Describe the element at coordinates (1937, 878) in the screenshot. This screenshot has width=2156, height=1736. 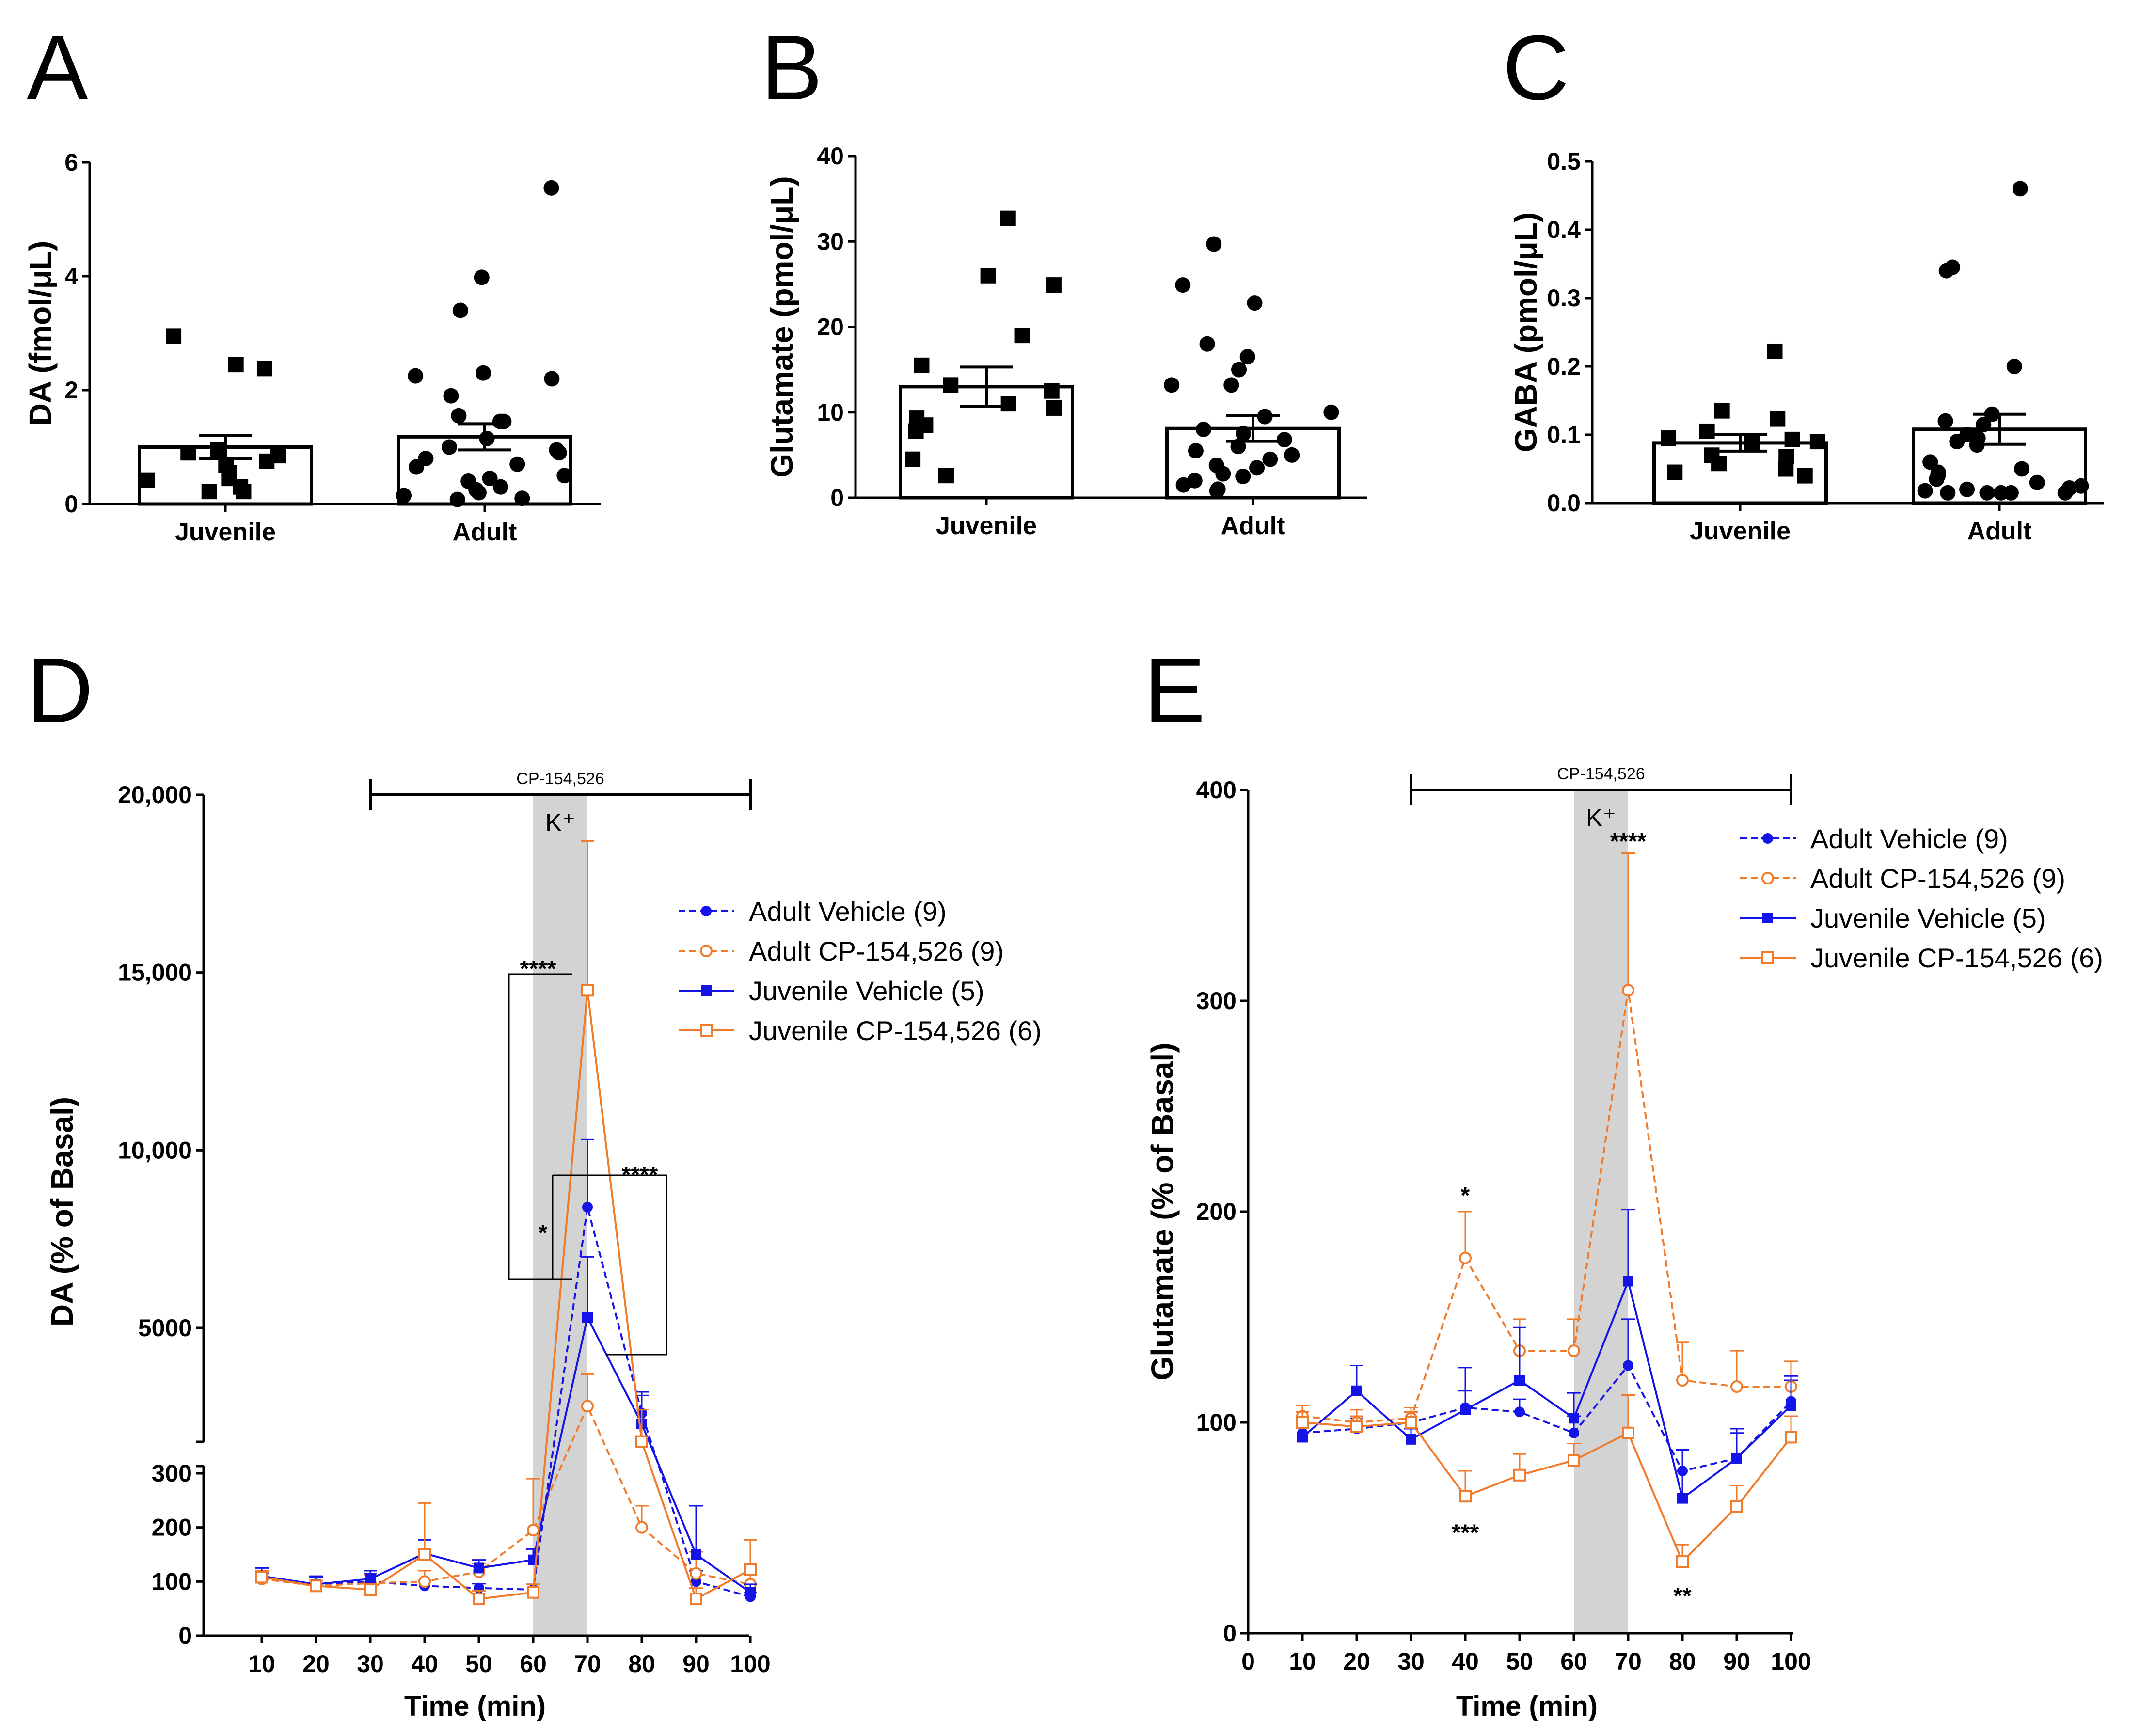
I see `legend-entry: Adult CP-154,526 (9)` at that location.